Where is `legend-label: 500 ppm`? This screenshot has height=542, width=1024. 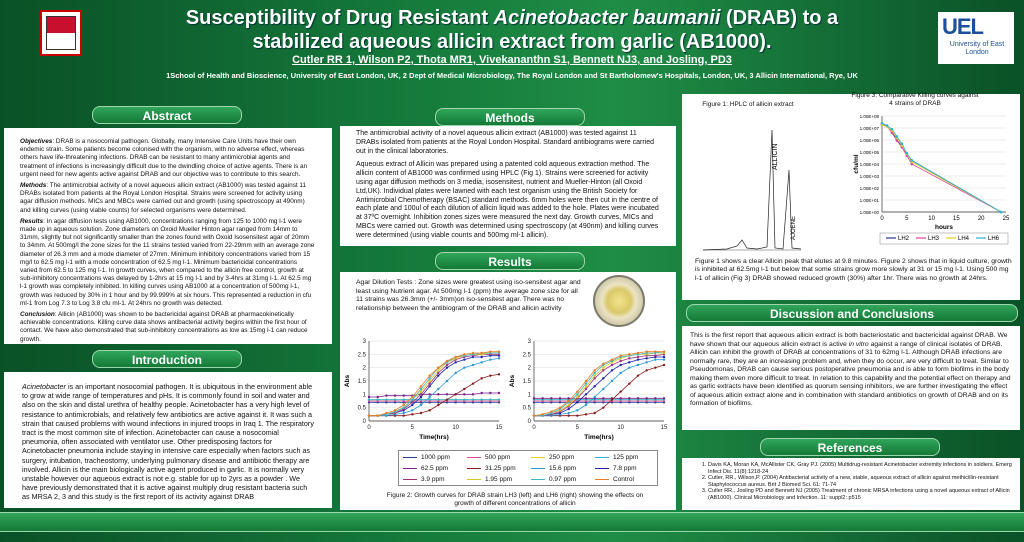 legend-label: 500 ppm is located at coordinates (498, 457).